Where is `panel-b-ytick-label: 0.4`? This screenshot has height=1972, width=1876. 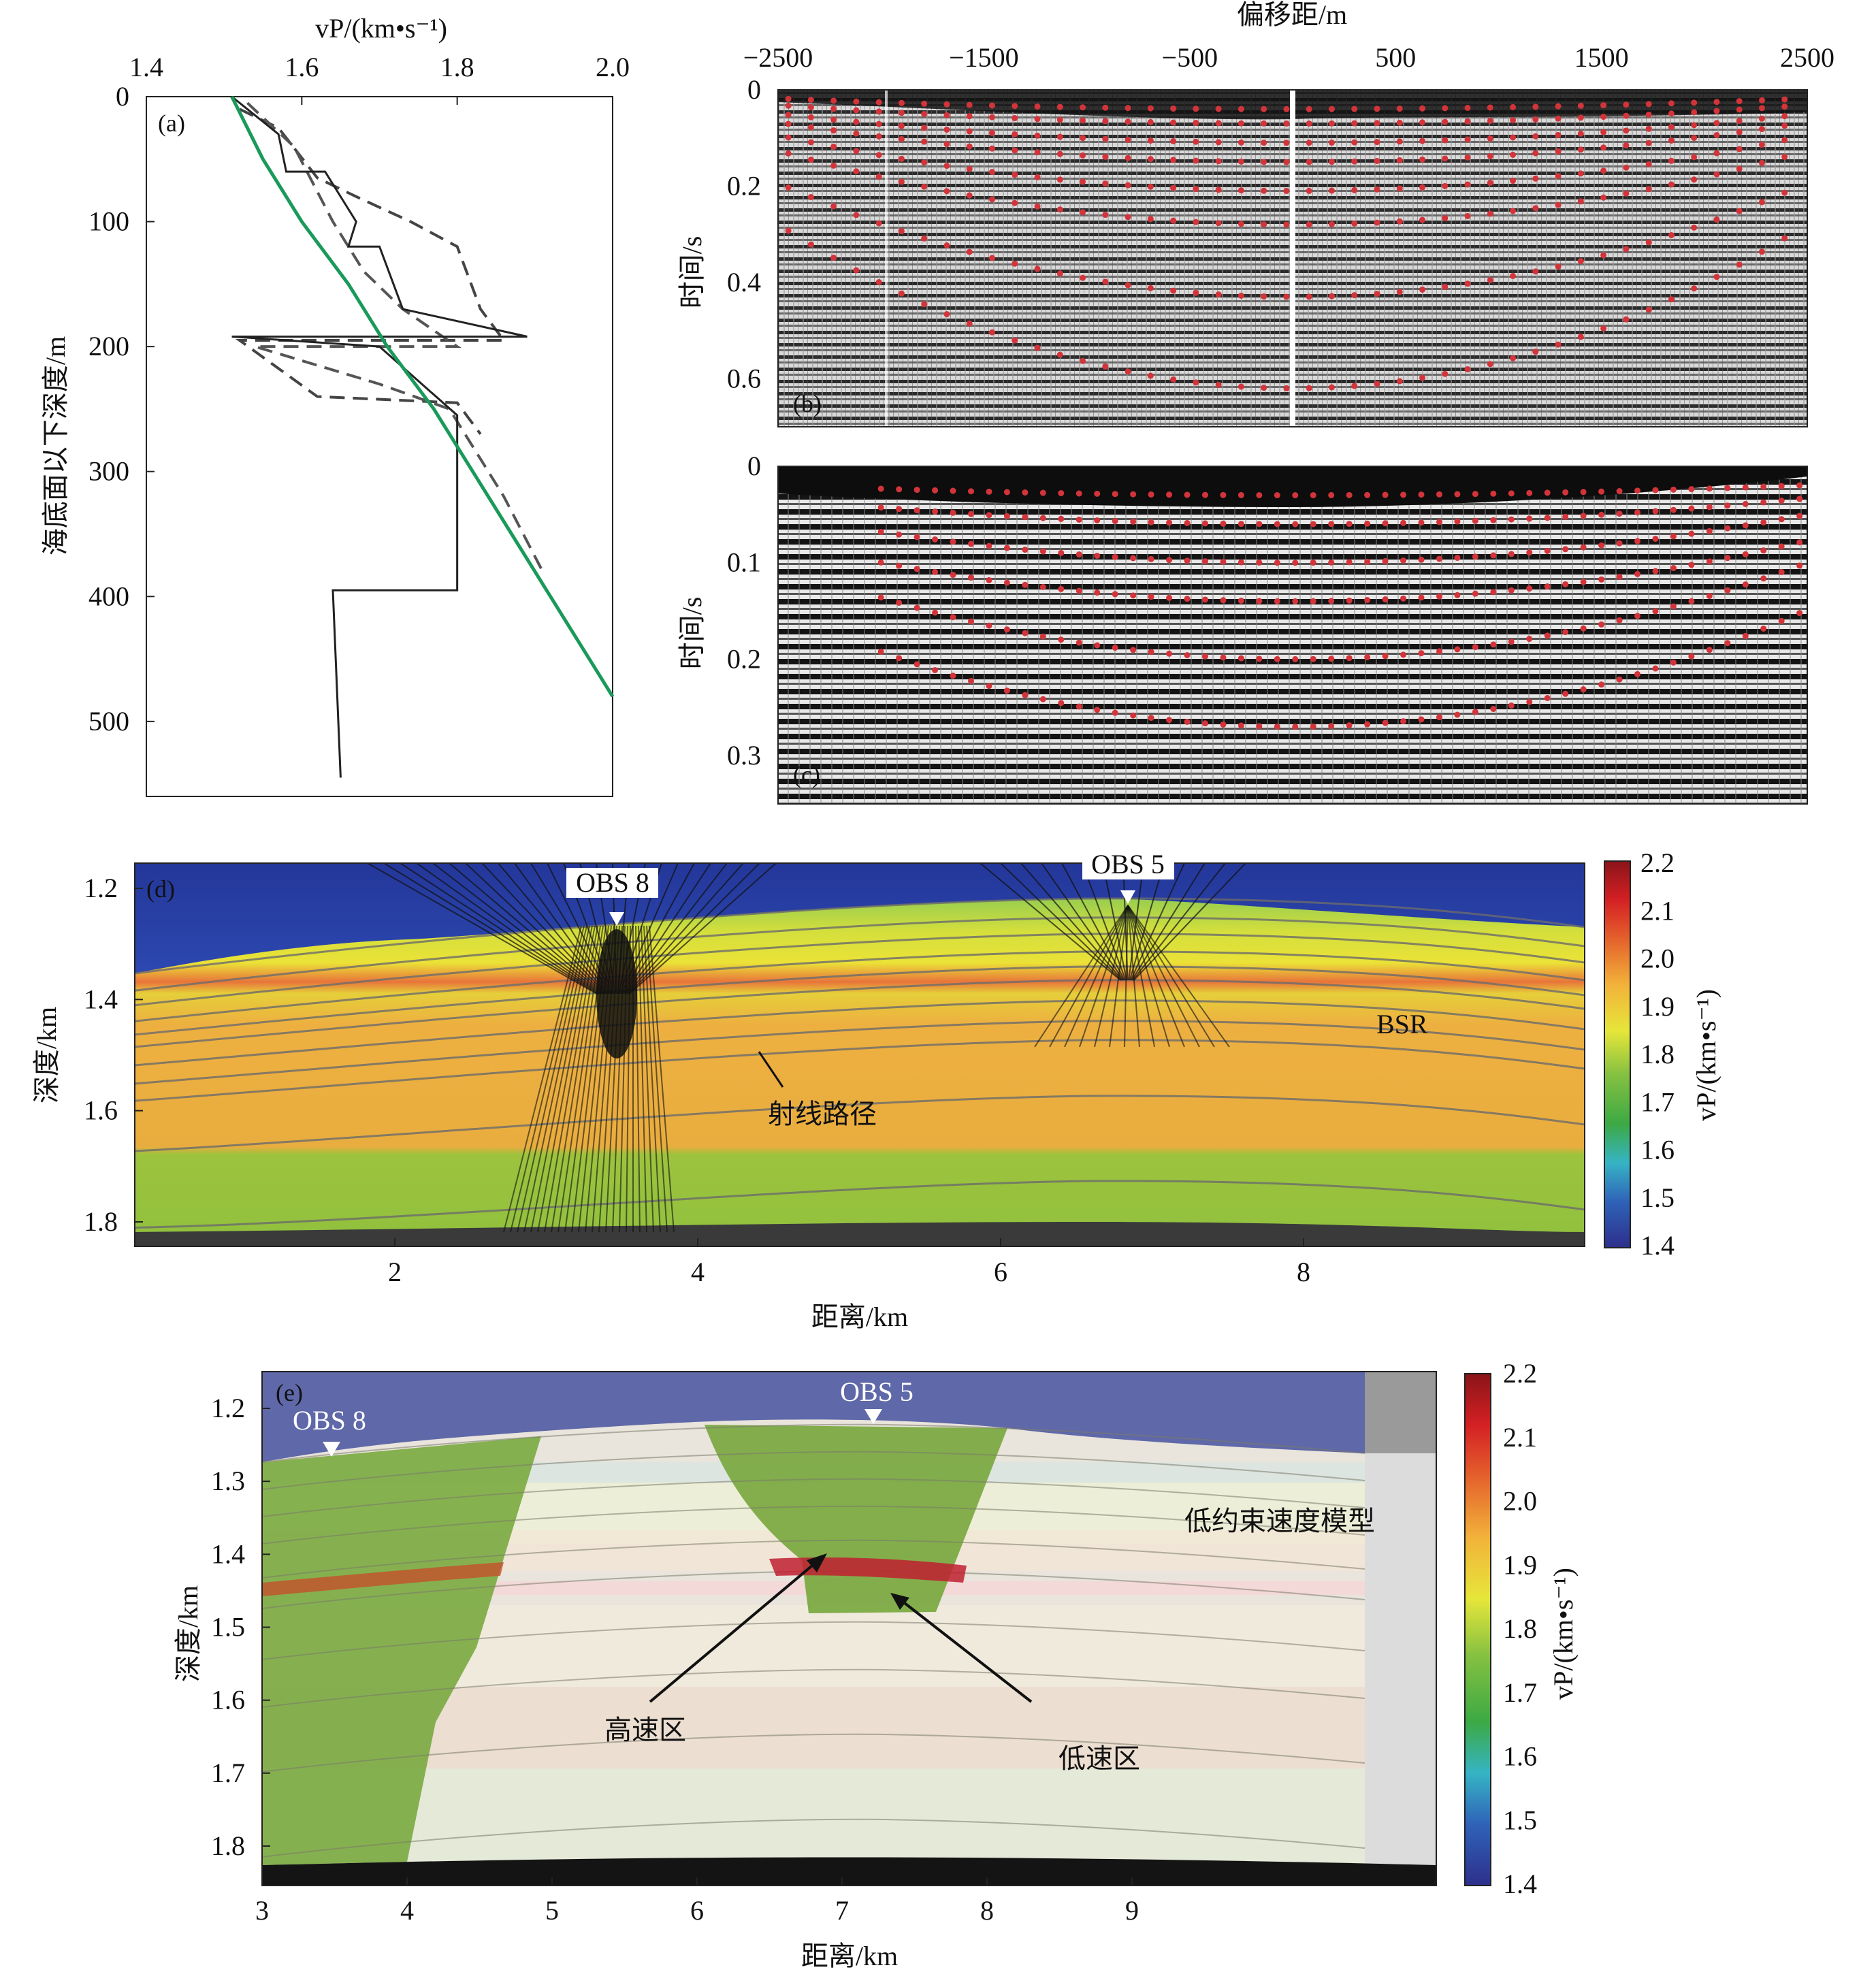 panel-b-ytick-label: 0.4 is located at coordinates (744, 282).